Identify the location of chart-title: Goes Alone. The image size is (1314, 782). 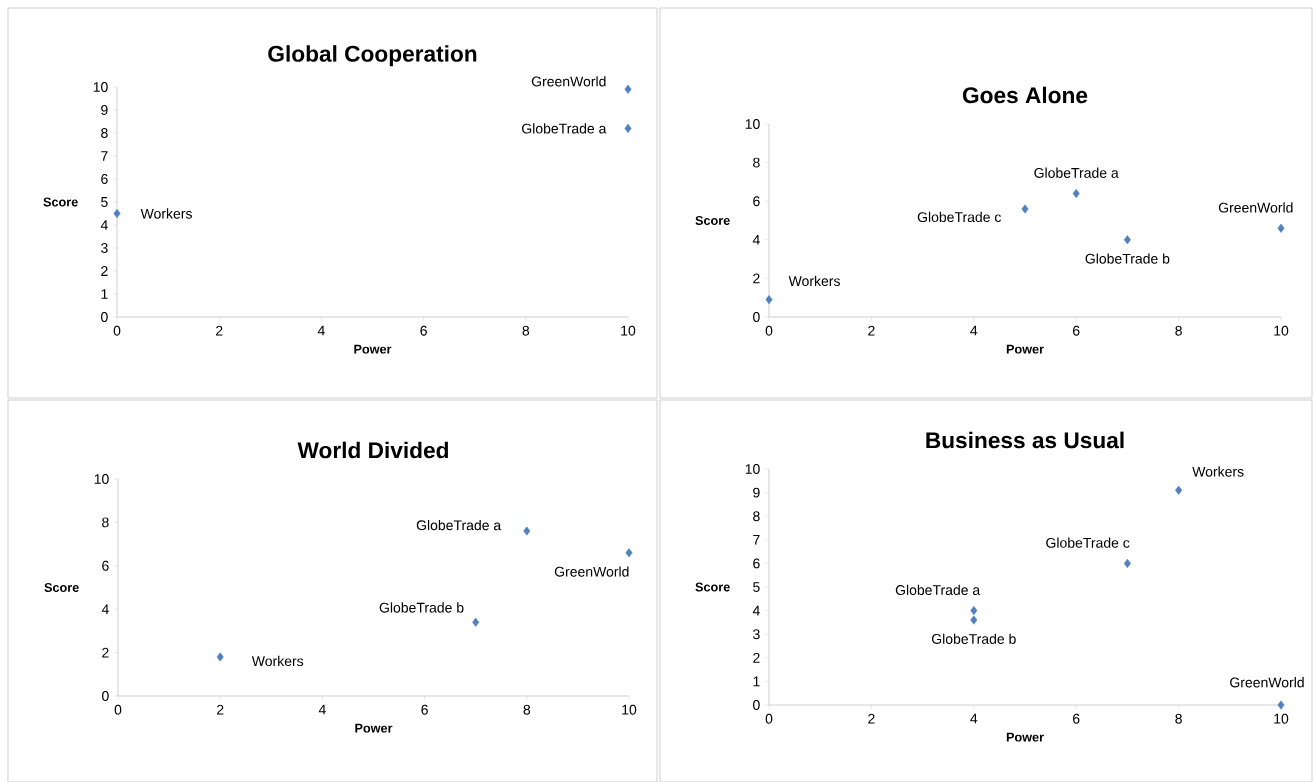
(1025, 95).